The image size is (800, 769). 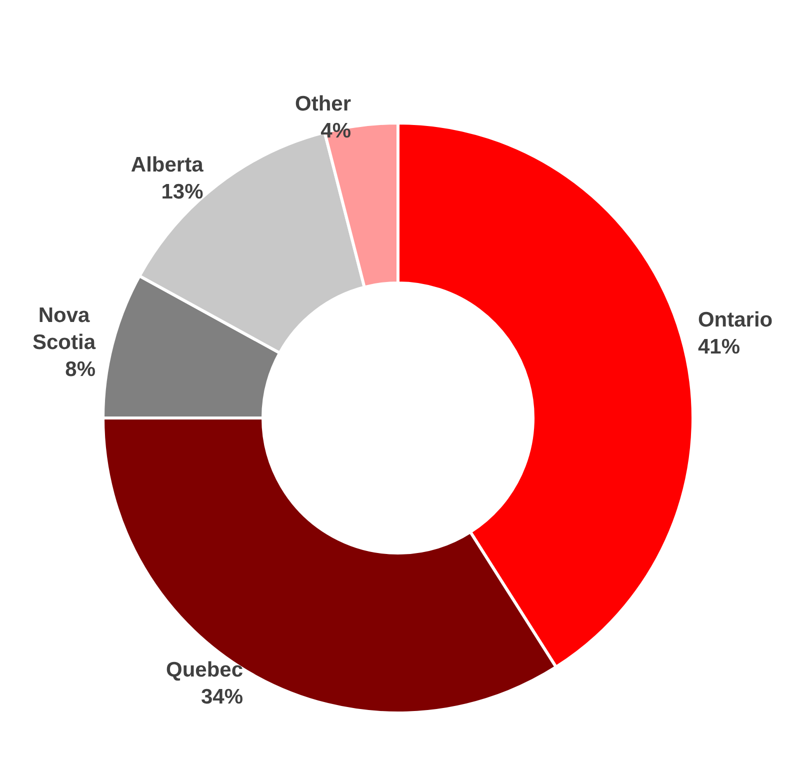 I want to click on data-label: 41%, so click(x=719, y=346).